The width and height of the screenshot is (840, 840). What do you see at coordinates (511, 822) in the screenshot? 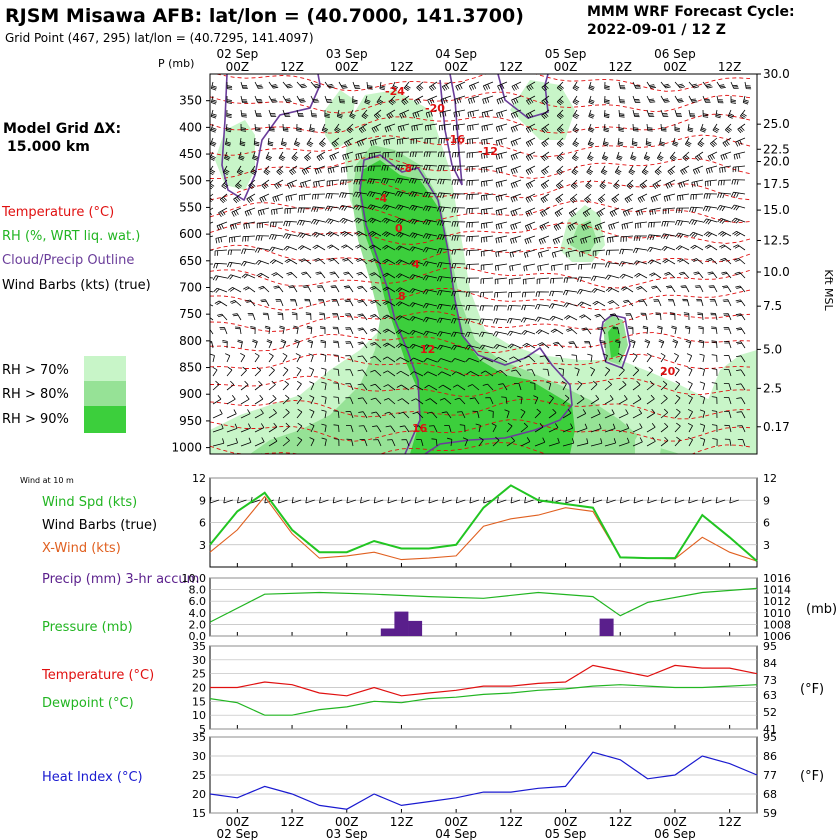
I see `bottom-time-label: 12Z` at bounding box center [511, 822].